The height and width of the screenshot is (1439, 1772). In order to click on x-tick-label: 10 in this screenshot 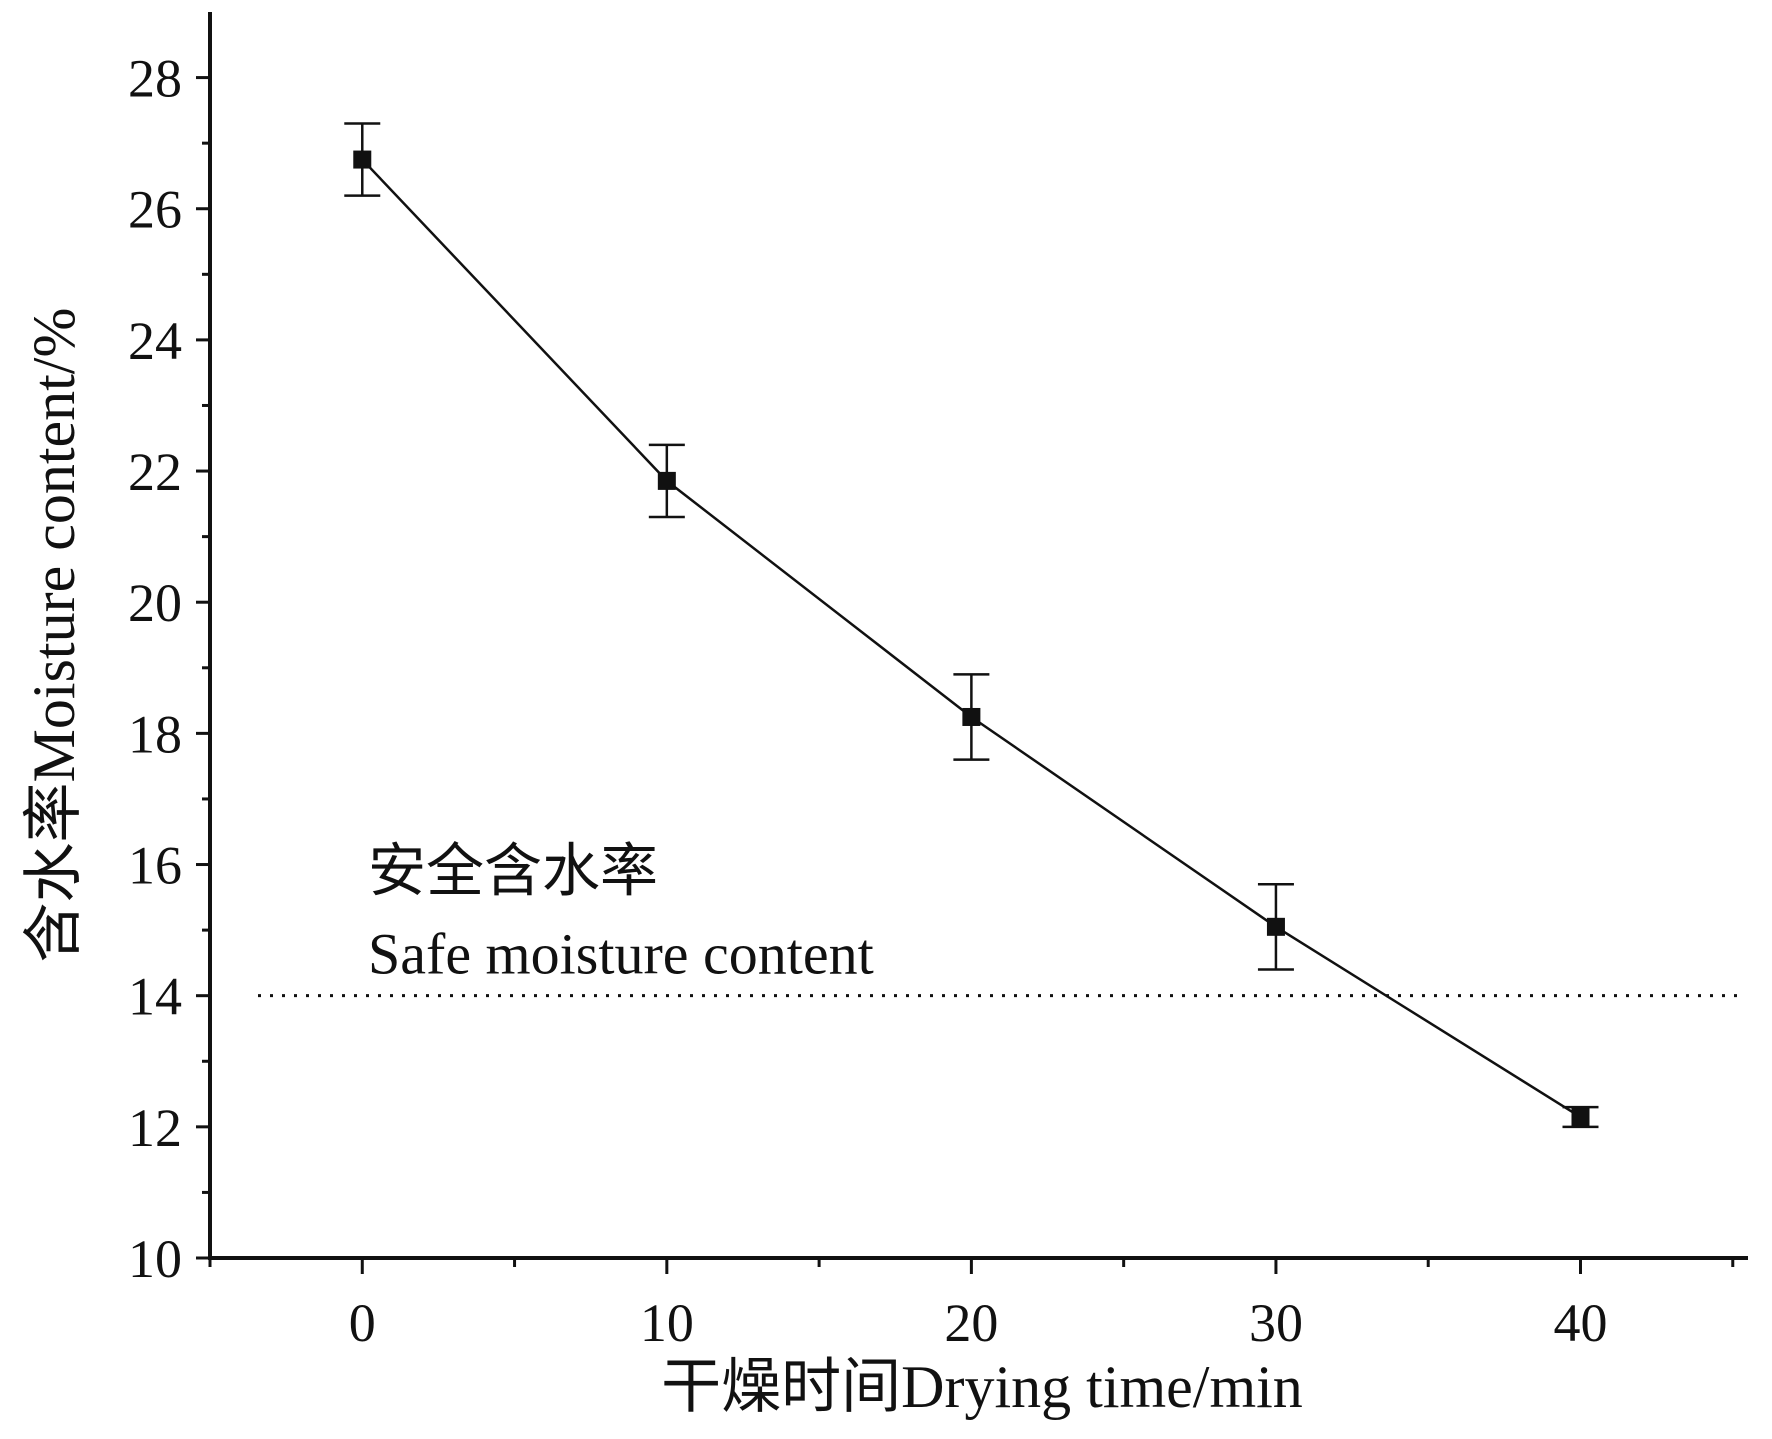, I will do `click(667, 1323)`.